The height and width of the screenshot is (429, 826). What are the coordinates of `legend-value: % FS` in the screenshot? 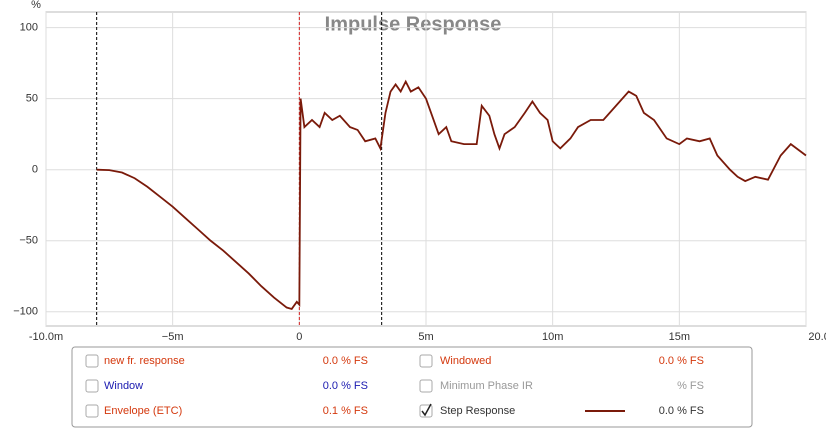 It's located at (690, 386).